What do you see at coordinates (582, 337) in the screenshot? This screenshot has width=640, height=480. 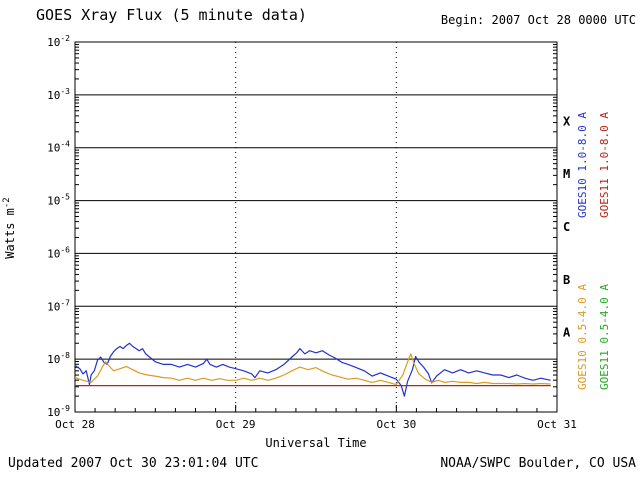 I see `legend-label: GOES10 0.5-4.0 A` at bounding box center [582, 337].